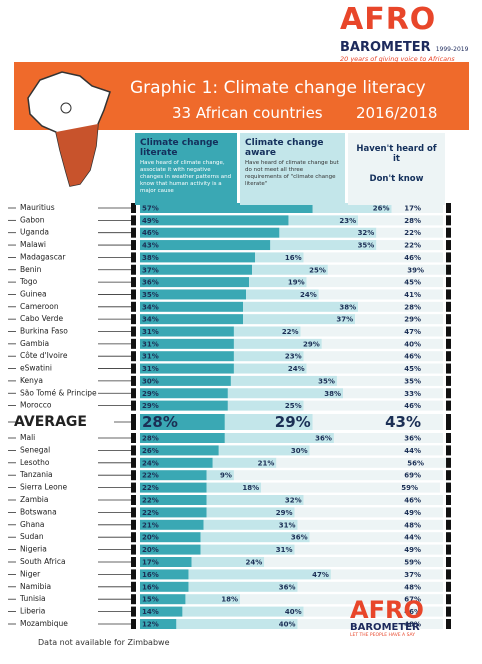 The image size is (482, 664). I want to click on value-label: 56%, so click(415, 463).